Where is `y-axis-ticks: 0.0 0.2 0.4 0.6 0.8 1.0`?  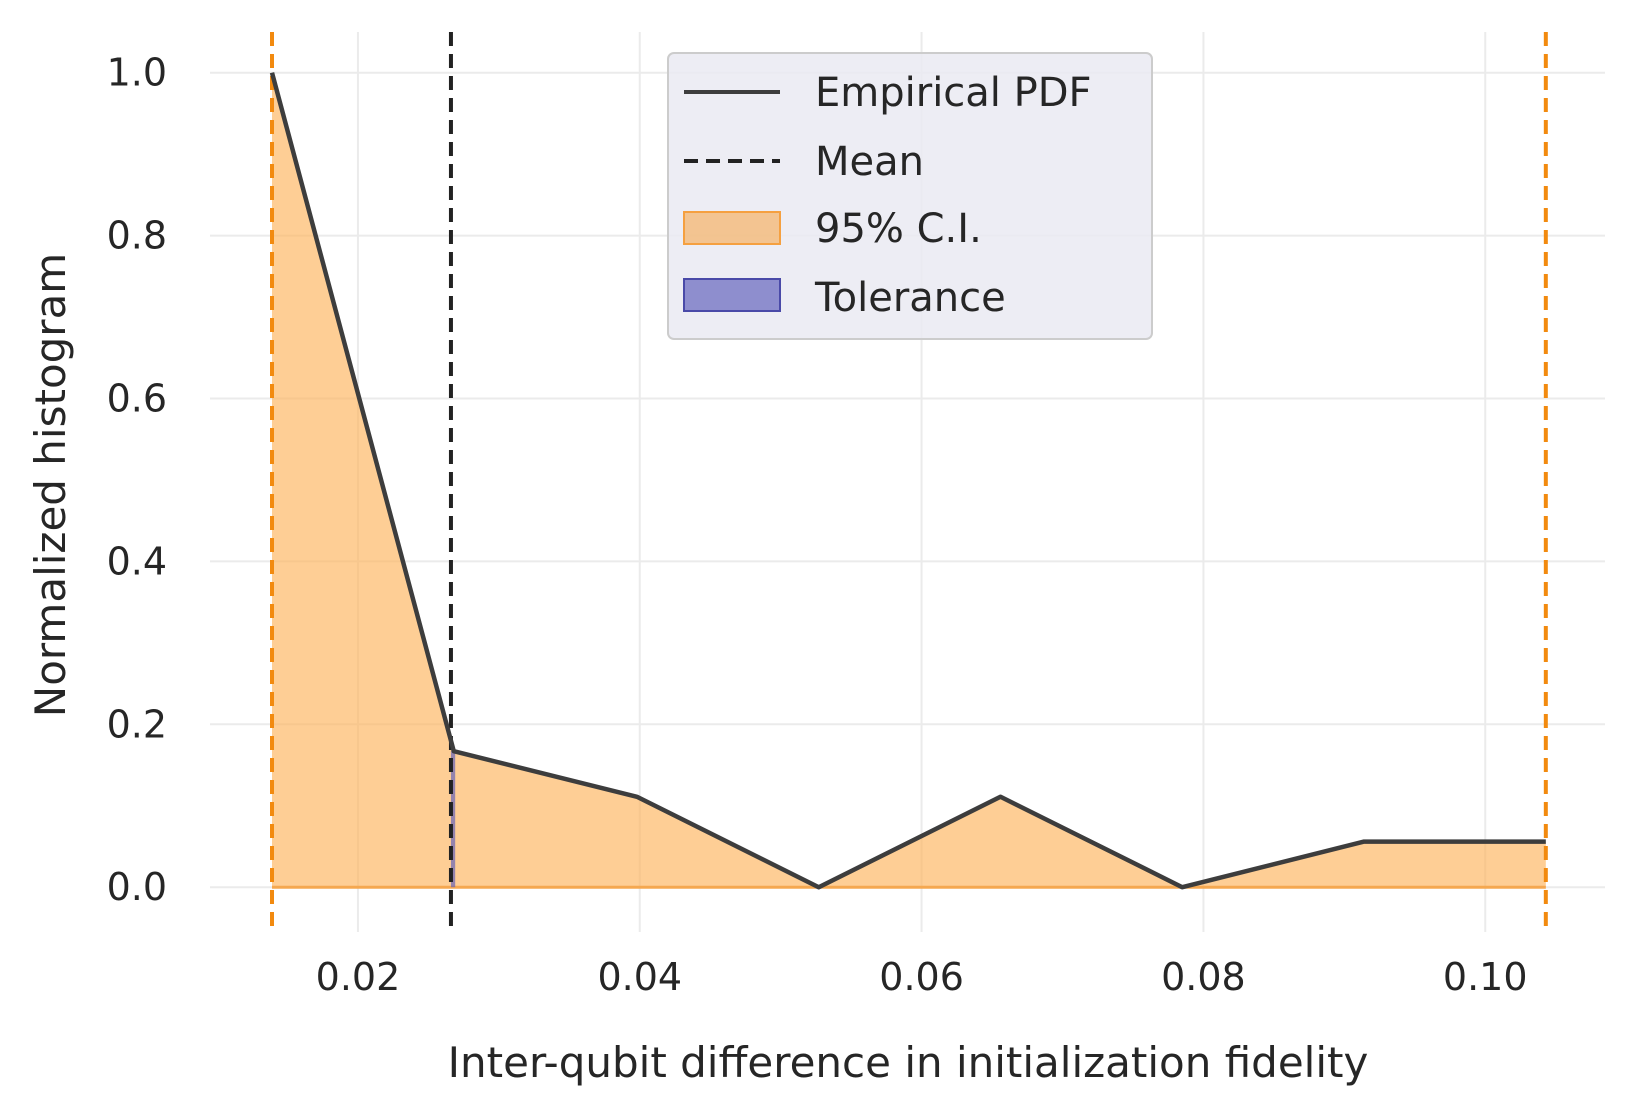
y-axis-ticks: 0.0 0.2 0.4 0.6 0.8 1.0 is located at coordinates (137, 480).